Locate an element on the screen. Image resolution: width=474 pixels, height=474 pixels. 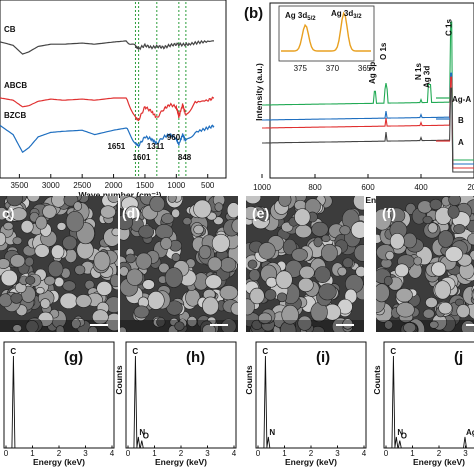
xps-legend: Ag-A B A is located at coordinates (453, 121).